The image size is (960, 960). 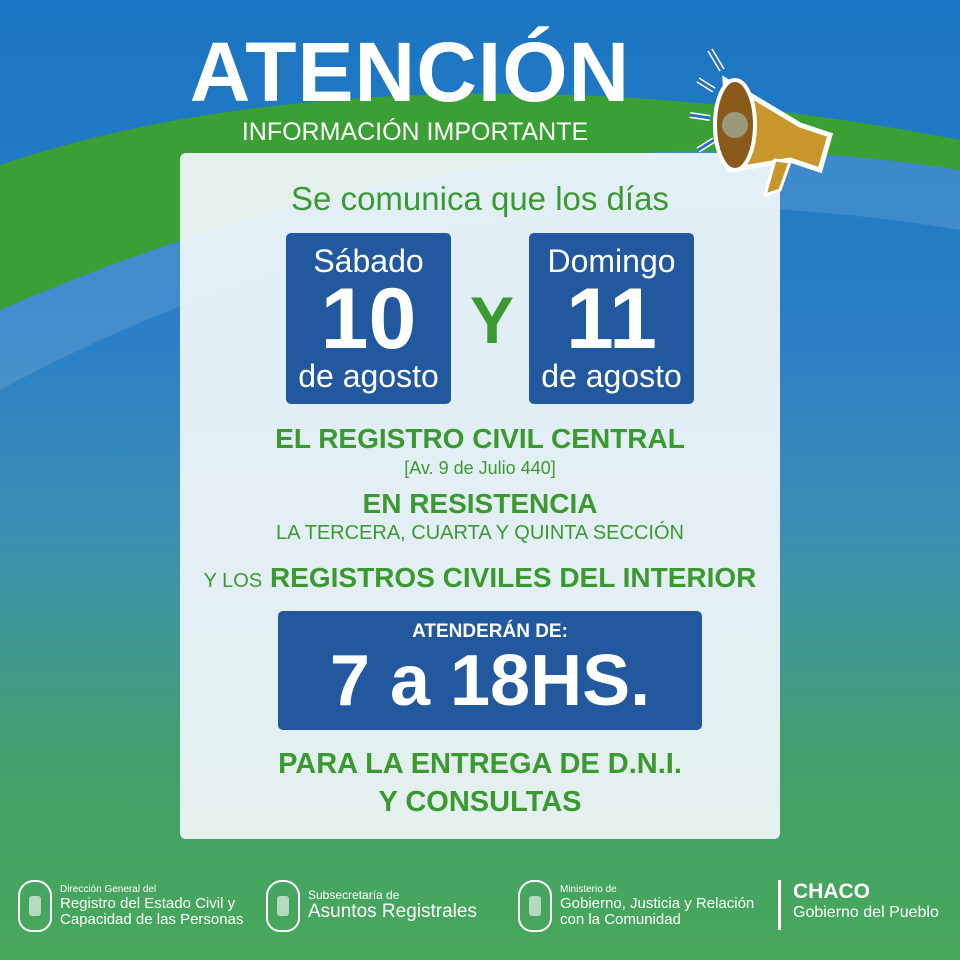 What do you see at coordinates (480, 438) in the screenshot?
I see `registry-name: EL REGISTRO CIVIL CENTRAL` at bounding box center [480, 438].